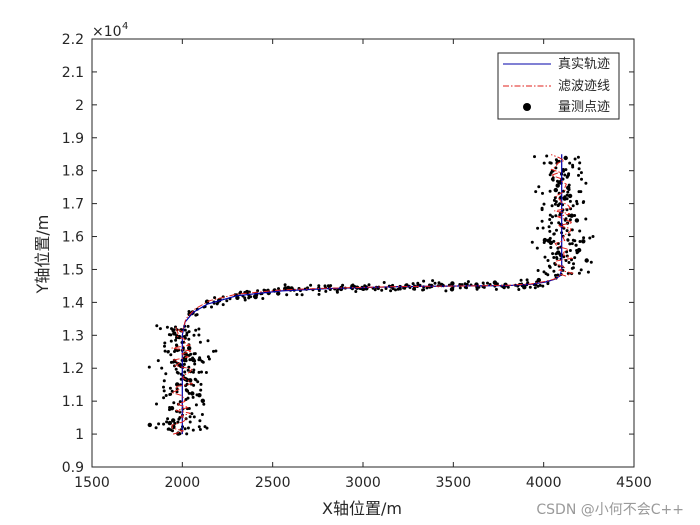  What do you see at coordinates (273, 483) in the screenshot?
I see `x-tick-label: 2500` at bounding box center [273, 483].